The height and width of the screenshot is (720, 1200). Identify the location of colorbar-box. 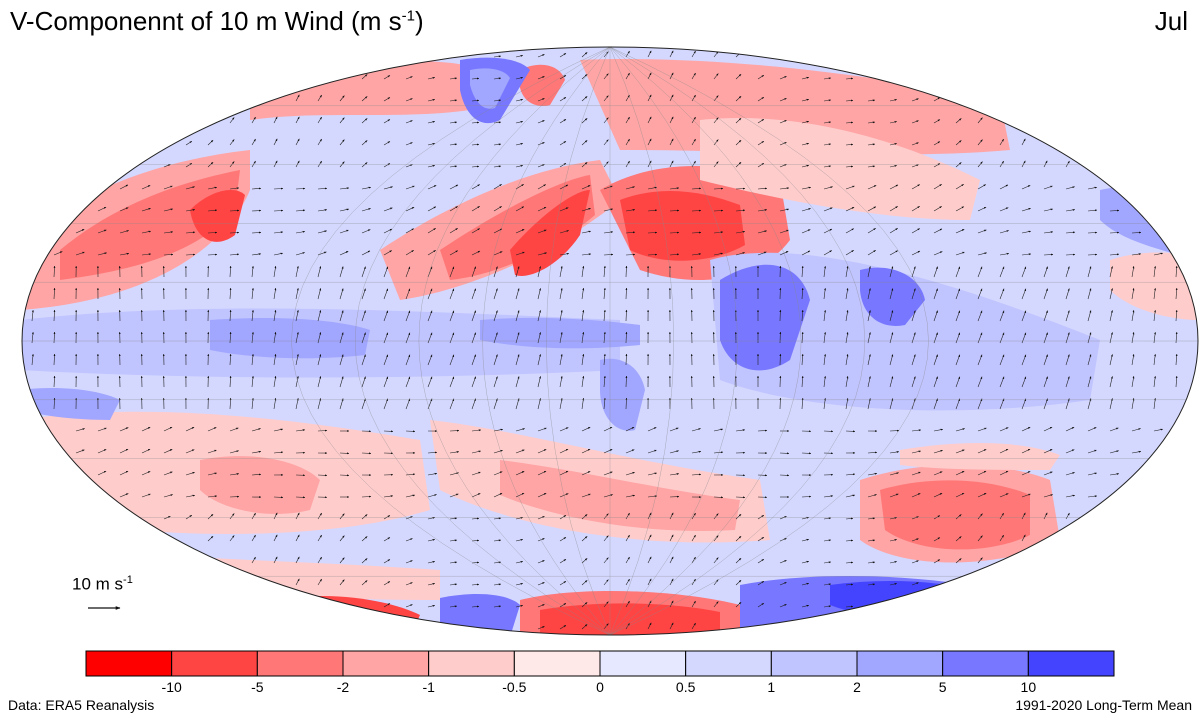
(471, 663).